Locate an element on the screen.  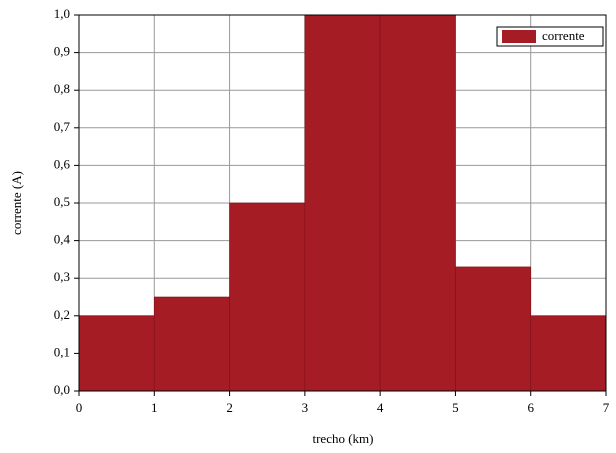
x-tick-label: 1 is located at coordinates (154, 407).